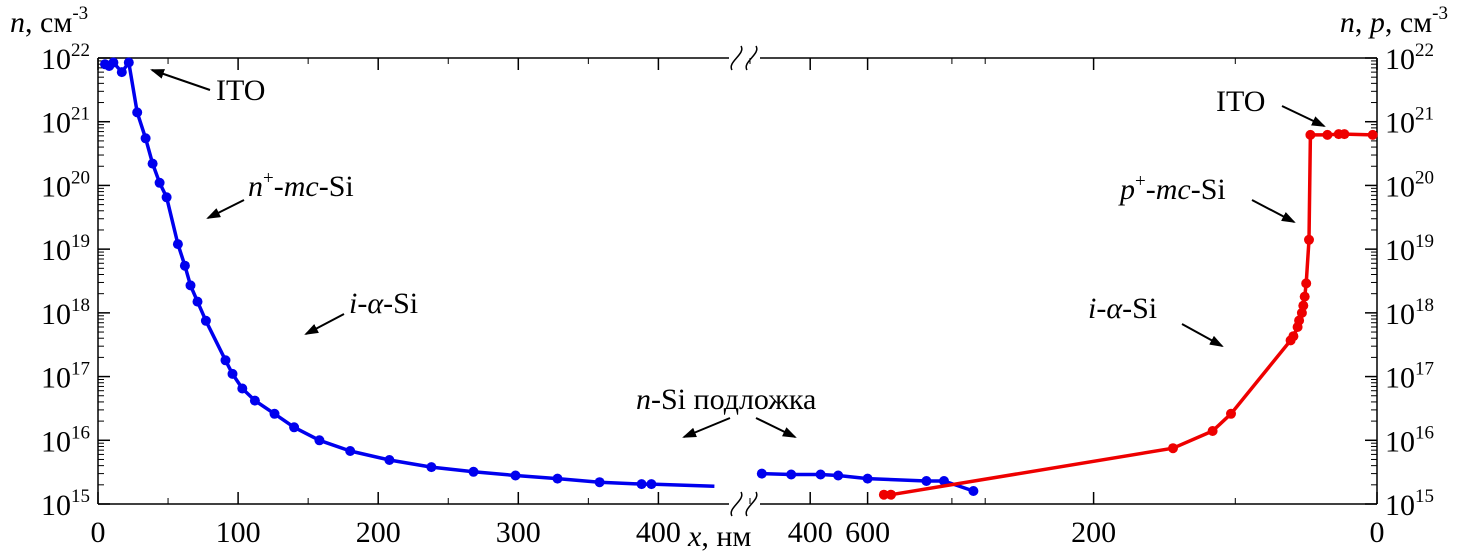 The width and height of the screenshot is (1472, 556). Describe the element at coordinates (1172, 188) in the screenshot. I see `annotation-label: p+-mc-Si` at that location.